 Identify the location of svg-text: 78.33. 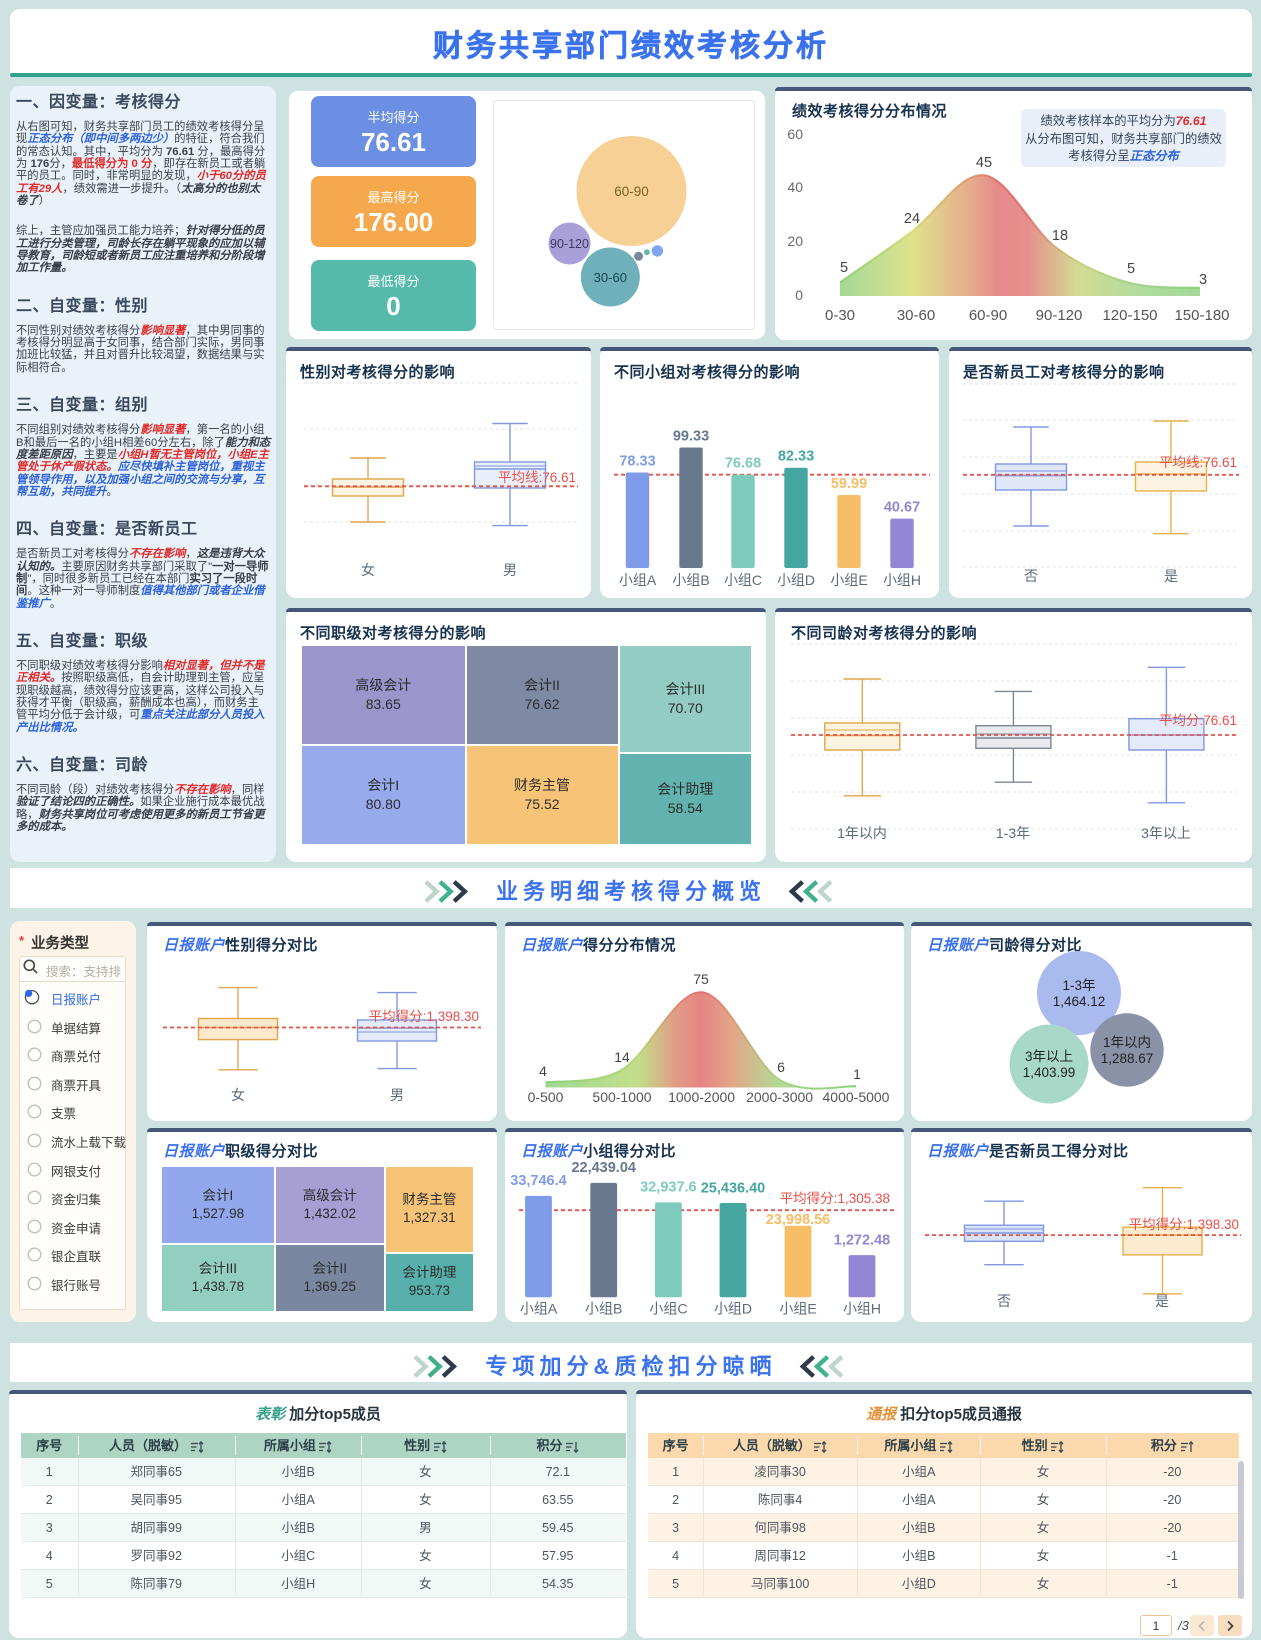
(637, 462).